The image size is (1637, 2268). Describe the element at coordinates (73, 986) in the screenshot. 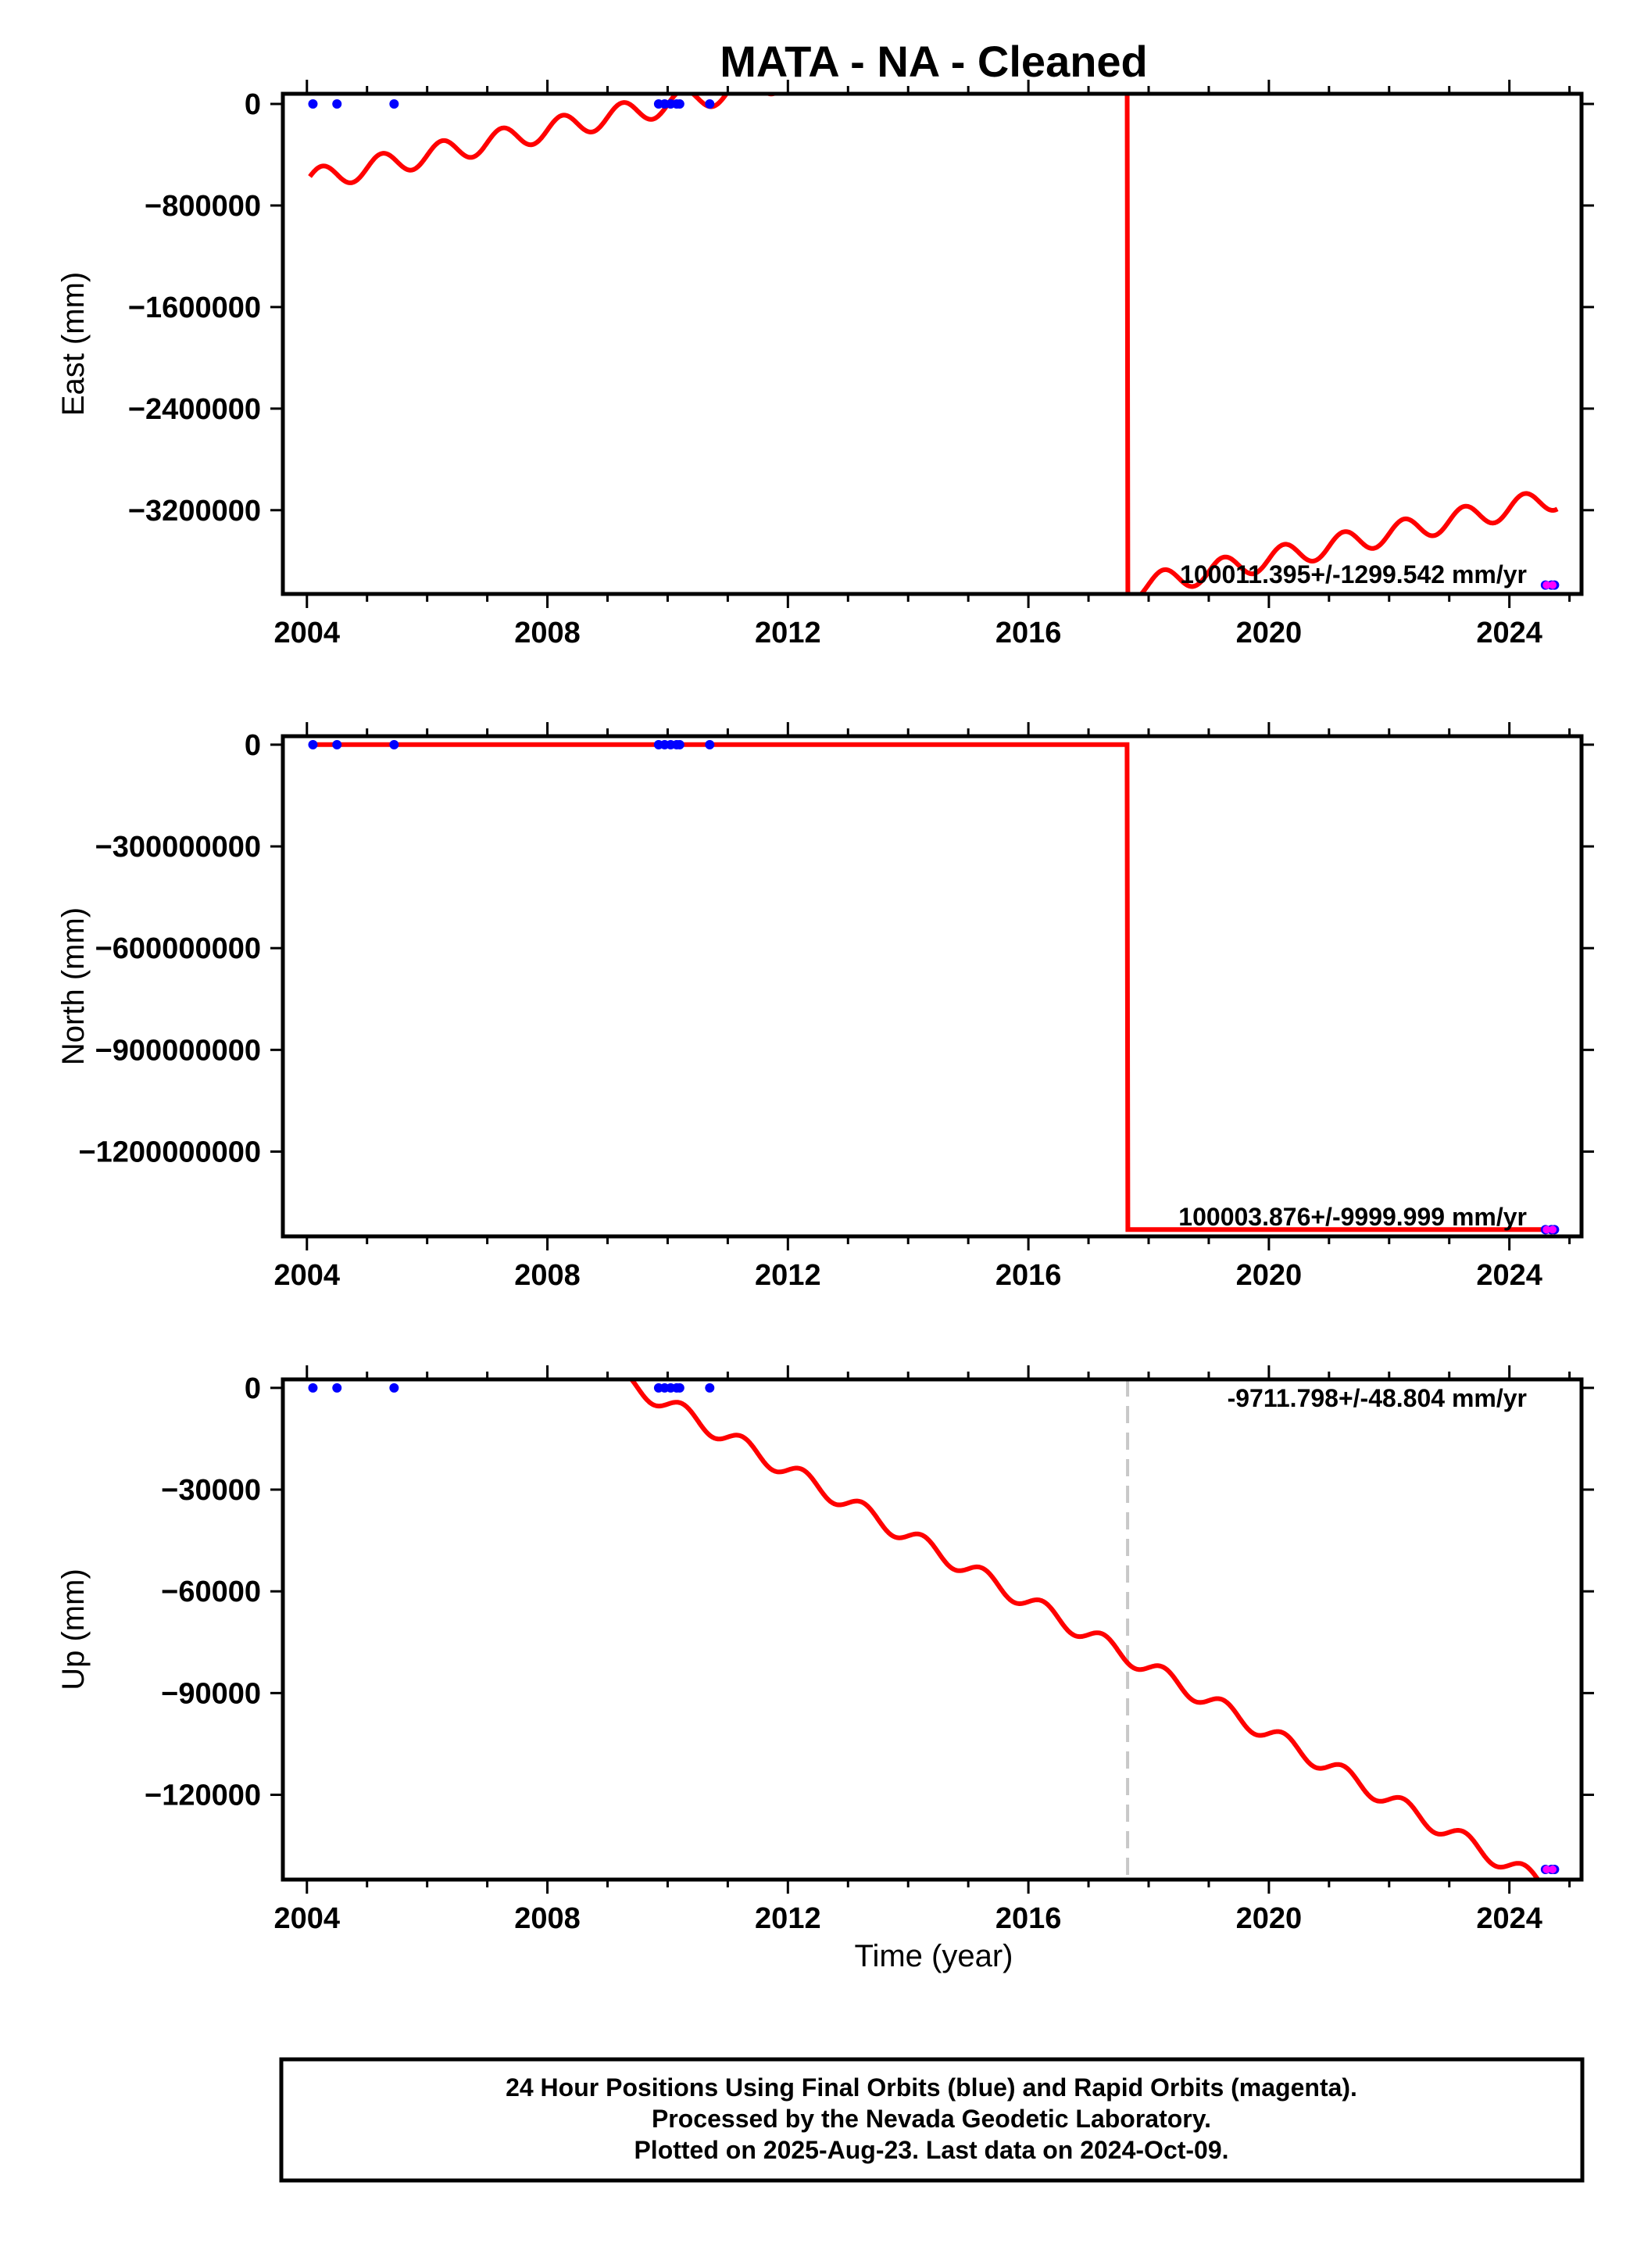

I see `y-axis-label: North (mm)` at that location.